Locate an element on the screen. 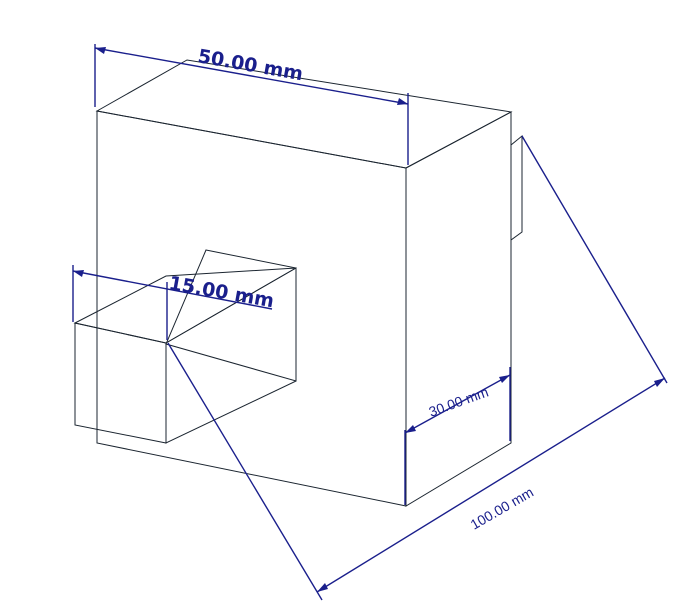 The image size is (684, 613). dim-peg-line is located at coordinates (172, 290).